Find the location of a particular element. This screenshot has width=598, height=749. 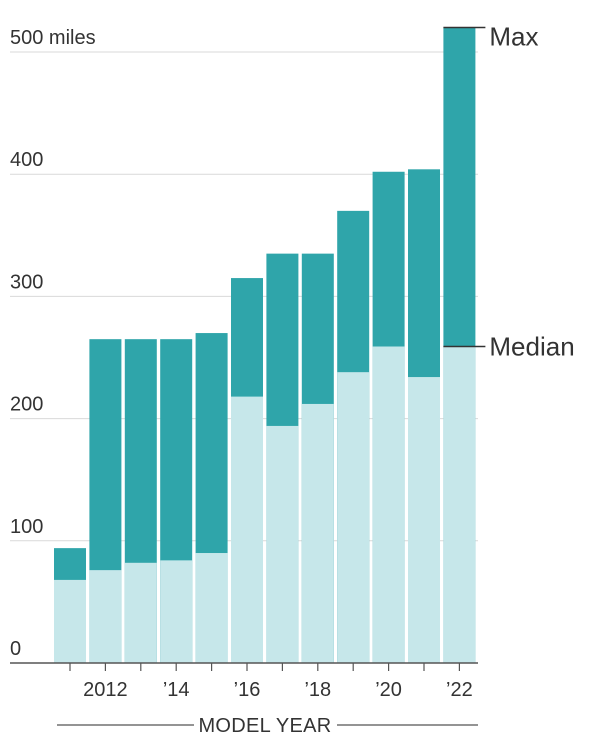

x-tick-label: ’18 is located at coordinates (317, 690).